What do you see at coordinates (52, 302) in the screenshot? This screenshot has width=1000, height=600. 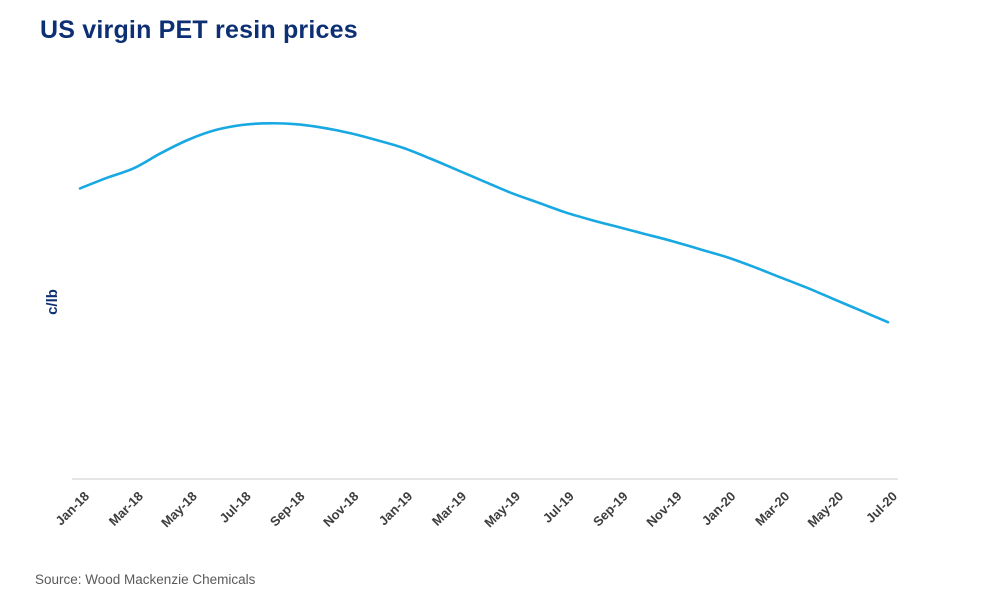 I see `y-axis-label: c/lb` at bounding box center [52, 302].